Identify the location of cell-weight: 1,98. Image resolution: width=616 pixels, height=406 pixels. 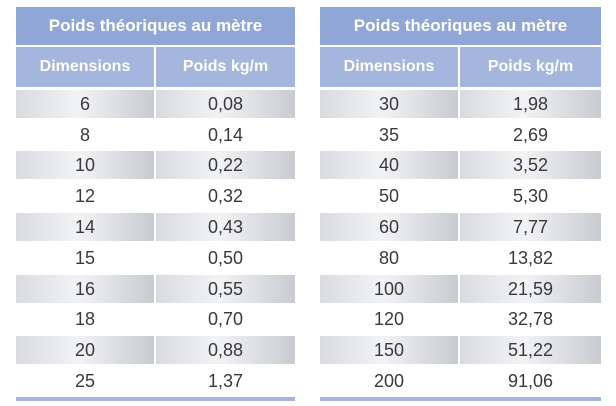
(530, 103).